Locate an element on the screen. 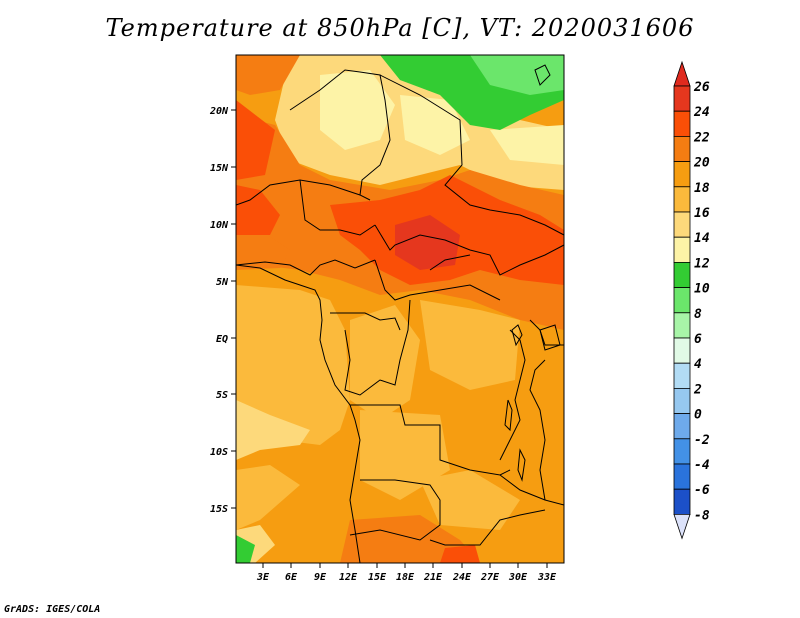 Image resolution: width=800 pixels, height=618 pixels. lon-label: 9E is located at coordinates (320, 577).